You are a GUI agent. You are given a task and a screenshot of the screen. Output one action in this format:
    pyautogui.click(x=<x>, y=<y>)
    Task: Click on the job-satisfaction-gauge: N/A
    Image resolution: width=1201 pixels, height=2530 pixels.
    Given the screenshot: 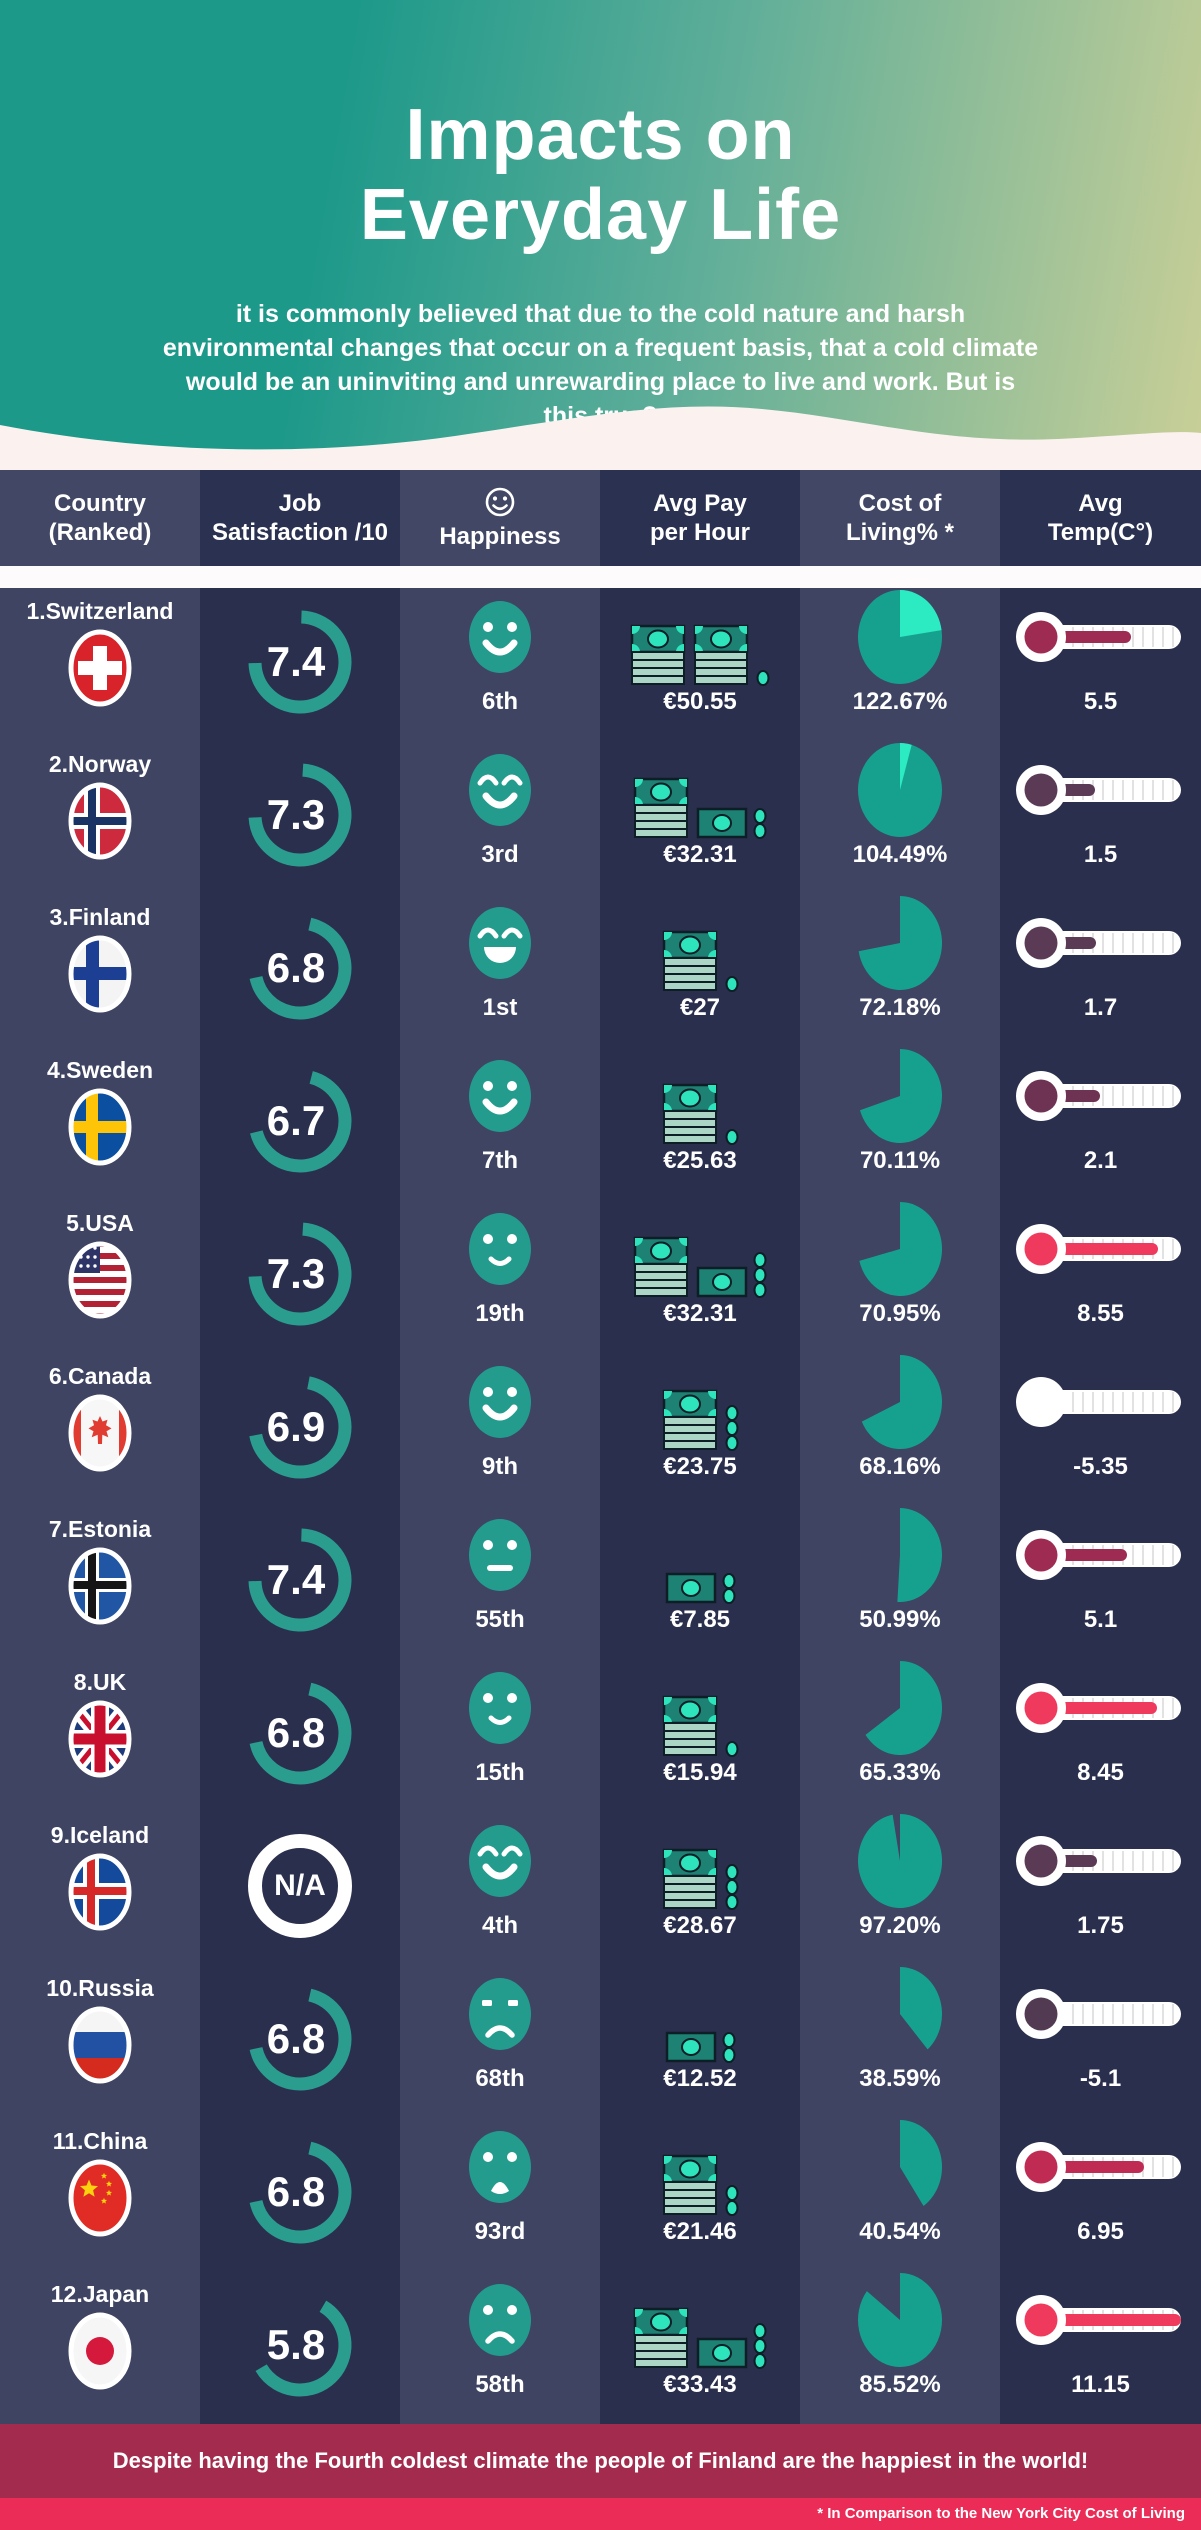 What is the action you would take?
    pyautogui.click(x=300, y=1886)
    